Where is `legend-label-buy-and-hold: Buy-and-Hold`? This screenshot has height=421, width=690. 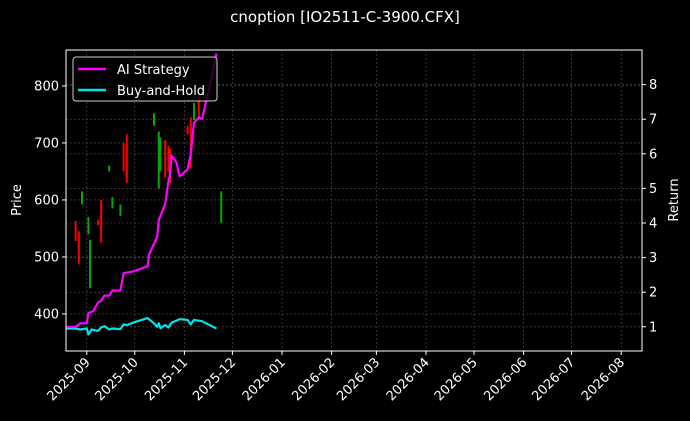
legend-label-buy-and-hold: Buy-and-Hold is located at coordinates (161, 91).